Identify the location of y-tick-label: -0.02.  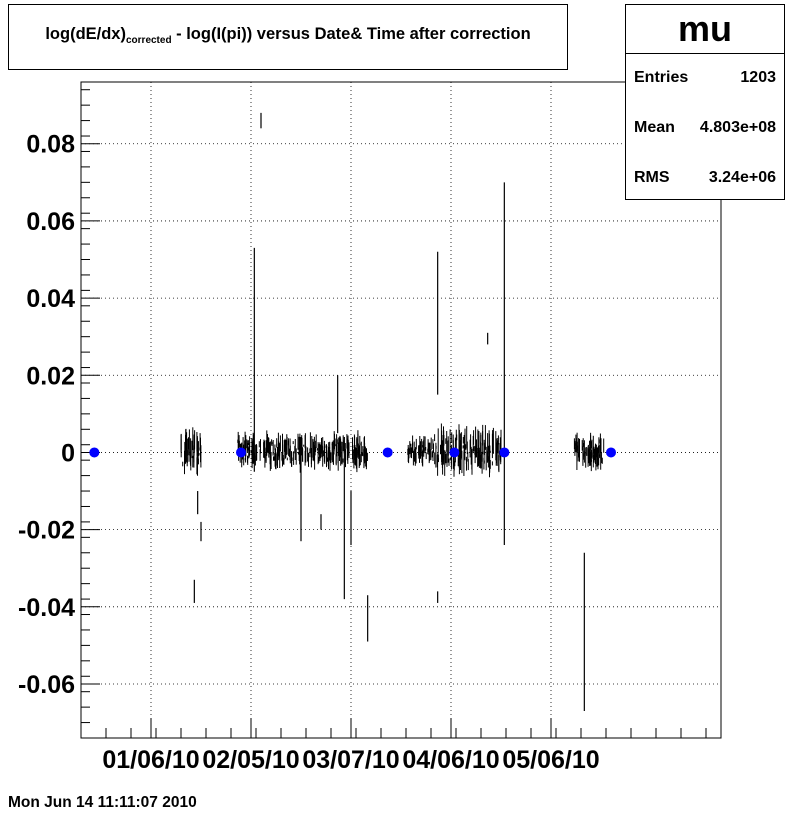
(46, 531).